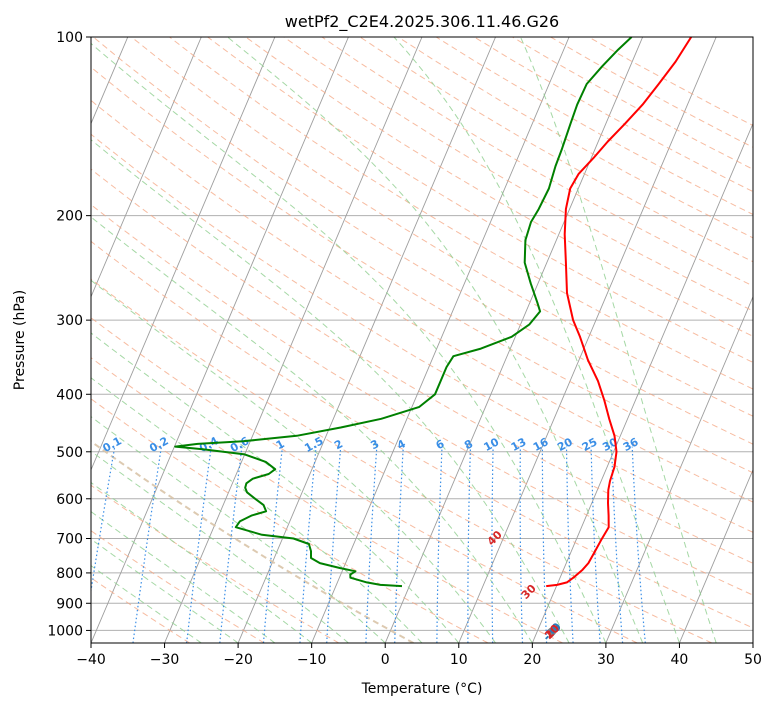 This screenshot has width=775, height=708. Describe the element at coordinates (69, 574) in the screenshot. I see `y-tick-label: 800` at that location.